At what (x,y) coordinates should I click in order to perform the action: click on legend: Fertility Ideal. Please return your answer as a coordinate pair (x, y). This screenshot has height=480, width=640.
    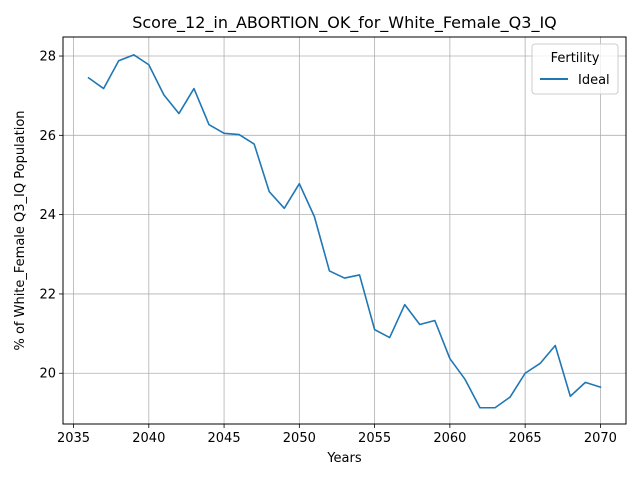
    Looking at the image, I should click on (575, 69).